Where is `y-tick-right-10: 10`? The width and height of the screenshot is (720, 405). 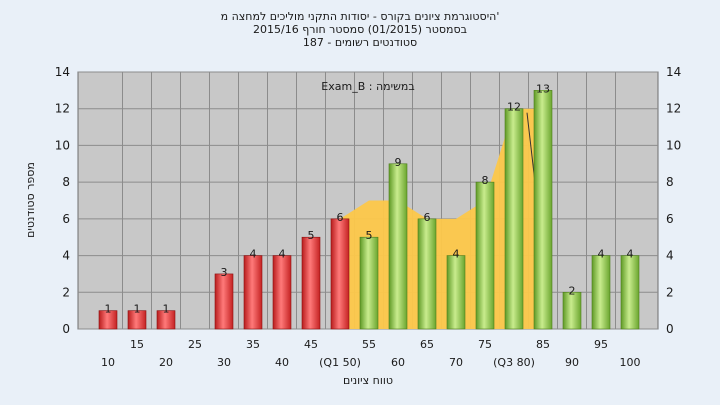
y-tick-right-10: 10 is located at coordinates (673, 145).